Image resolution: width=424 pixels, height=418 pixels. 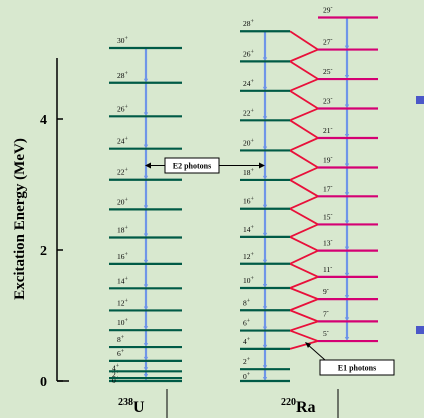 I want to click on ra220-even-level-label: 14+, so click(x=249, y=229).